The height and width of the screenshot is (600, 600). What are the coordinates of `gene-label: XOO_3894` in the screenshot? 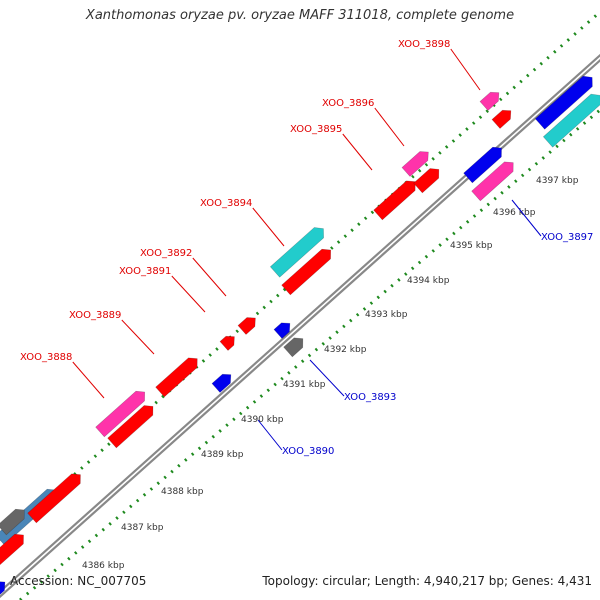 It's located at (226, 203).